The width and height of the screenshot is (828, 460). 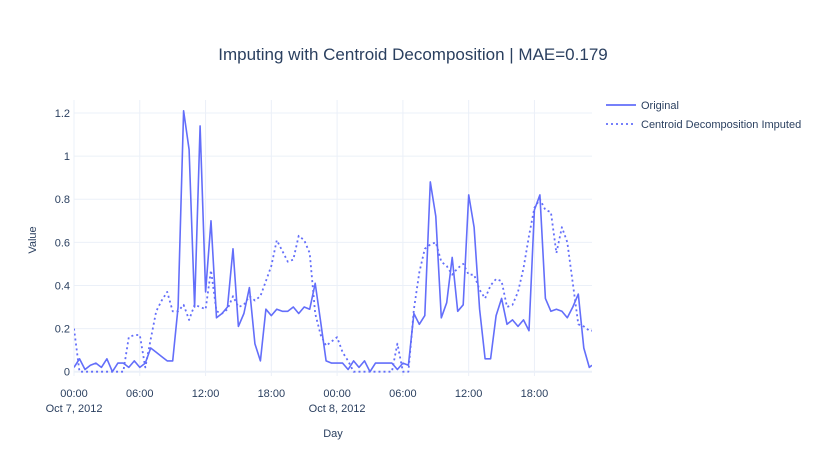 I want to click on legend-item-1: Centroid Decomposition Imputed, so click(x=703, y=125).